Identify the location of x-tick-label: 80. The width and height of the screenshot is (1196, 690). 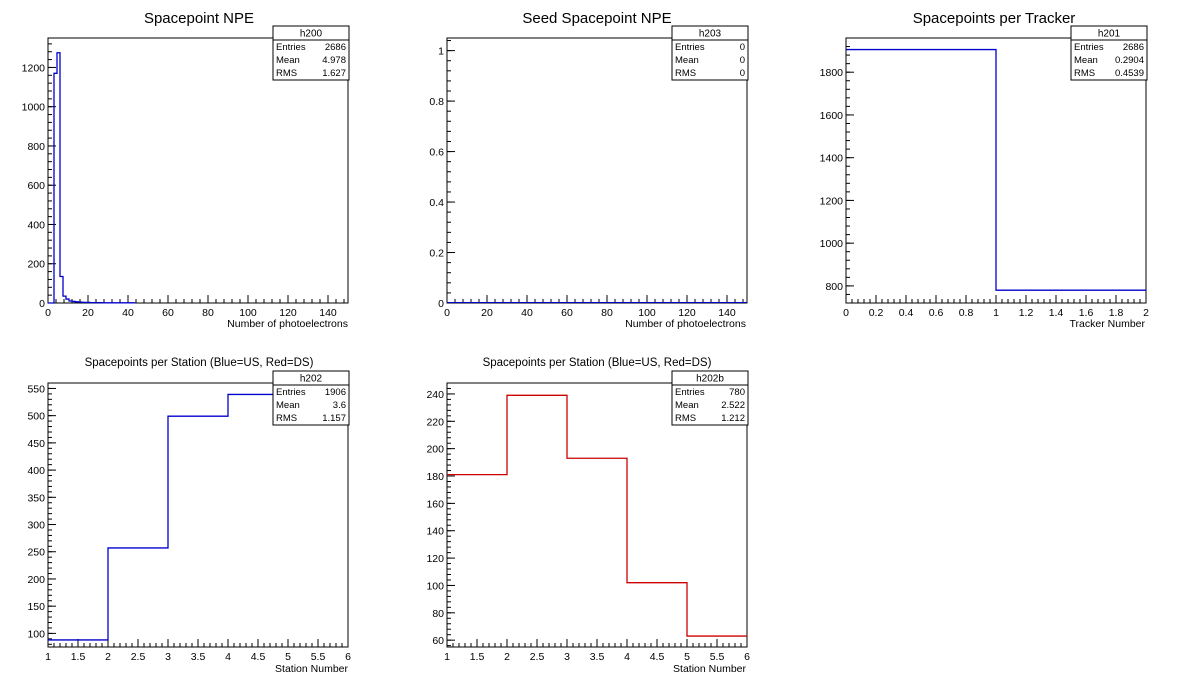
(607, 313).